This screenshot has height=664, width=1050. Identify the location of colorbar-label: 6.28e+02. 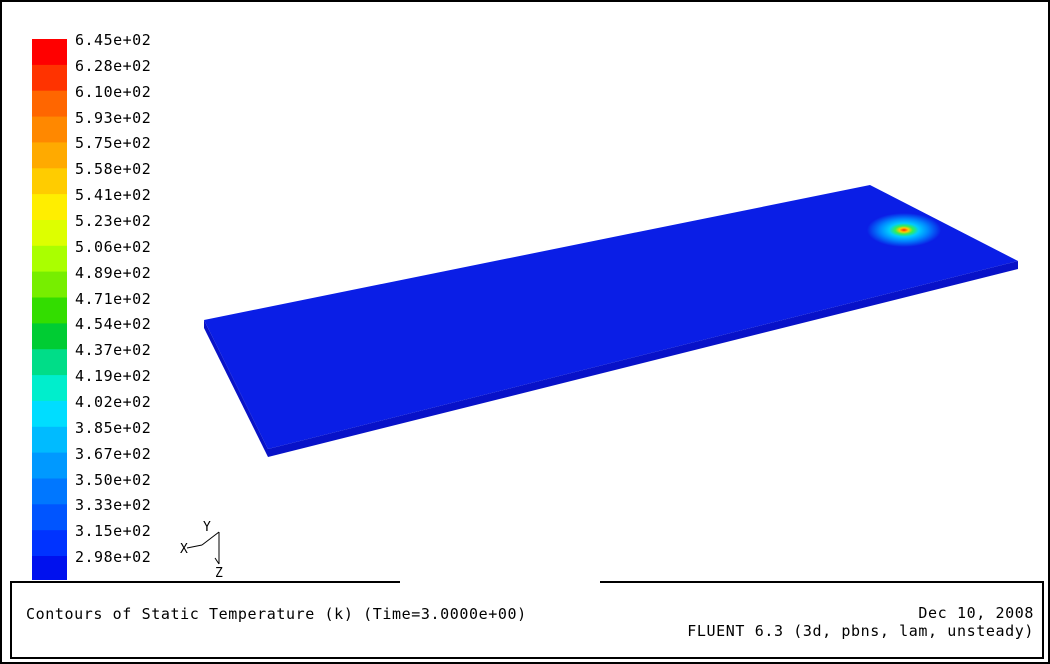
(113, 65).